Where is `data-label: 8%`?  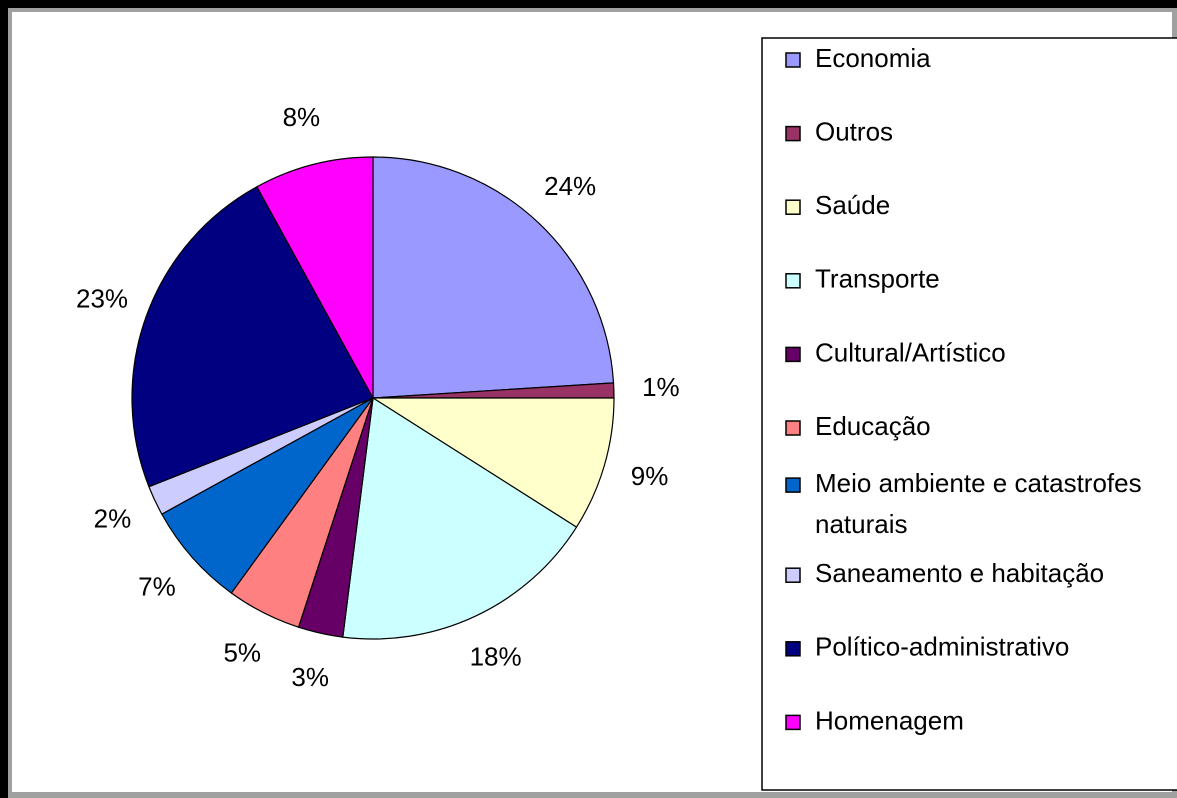
data-label: 8% is located at coordinates (302, 117).